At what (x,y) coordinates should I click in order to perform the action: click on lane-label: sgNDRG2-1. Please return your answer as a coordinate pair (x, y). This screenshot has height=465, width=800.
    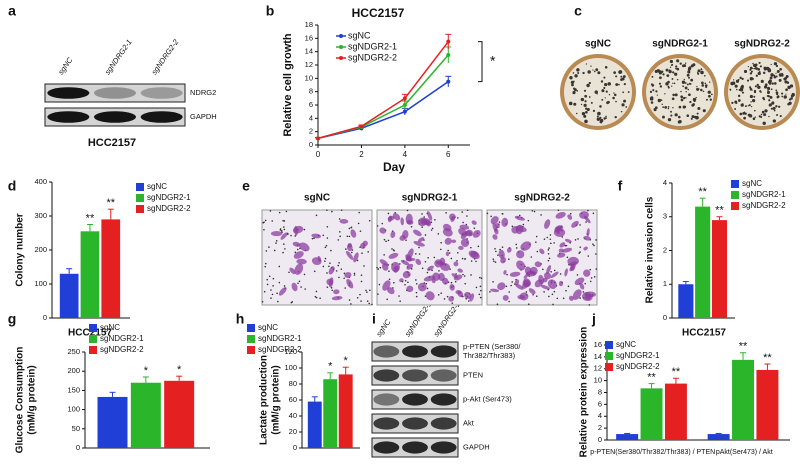
    Looking at the image, I should click on (118, 57).